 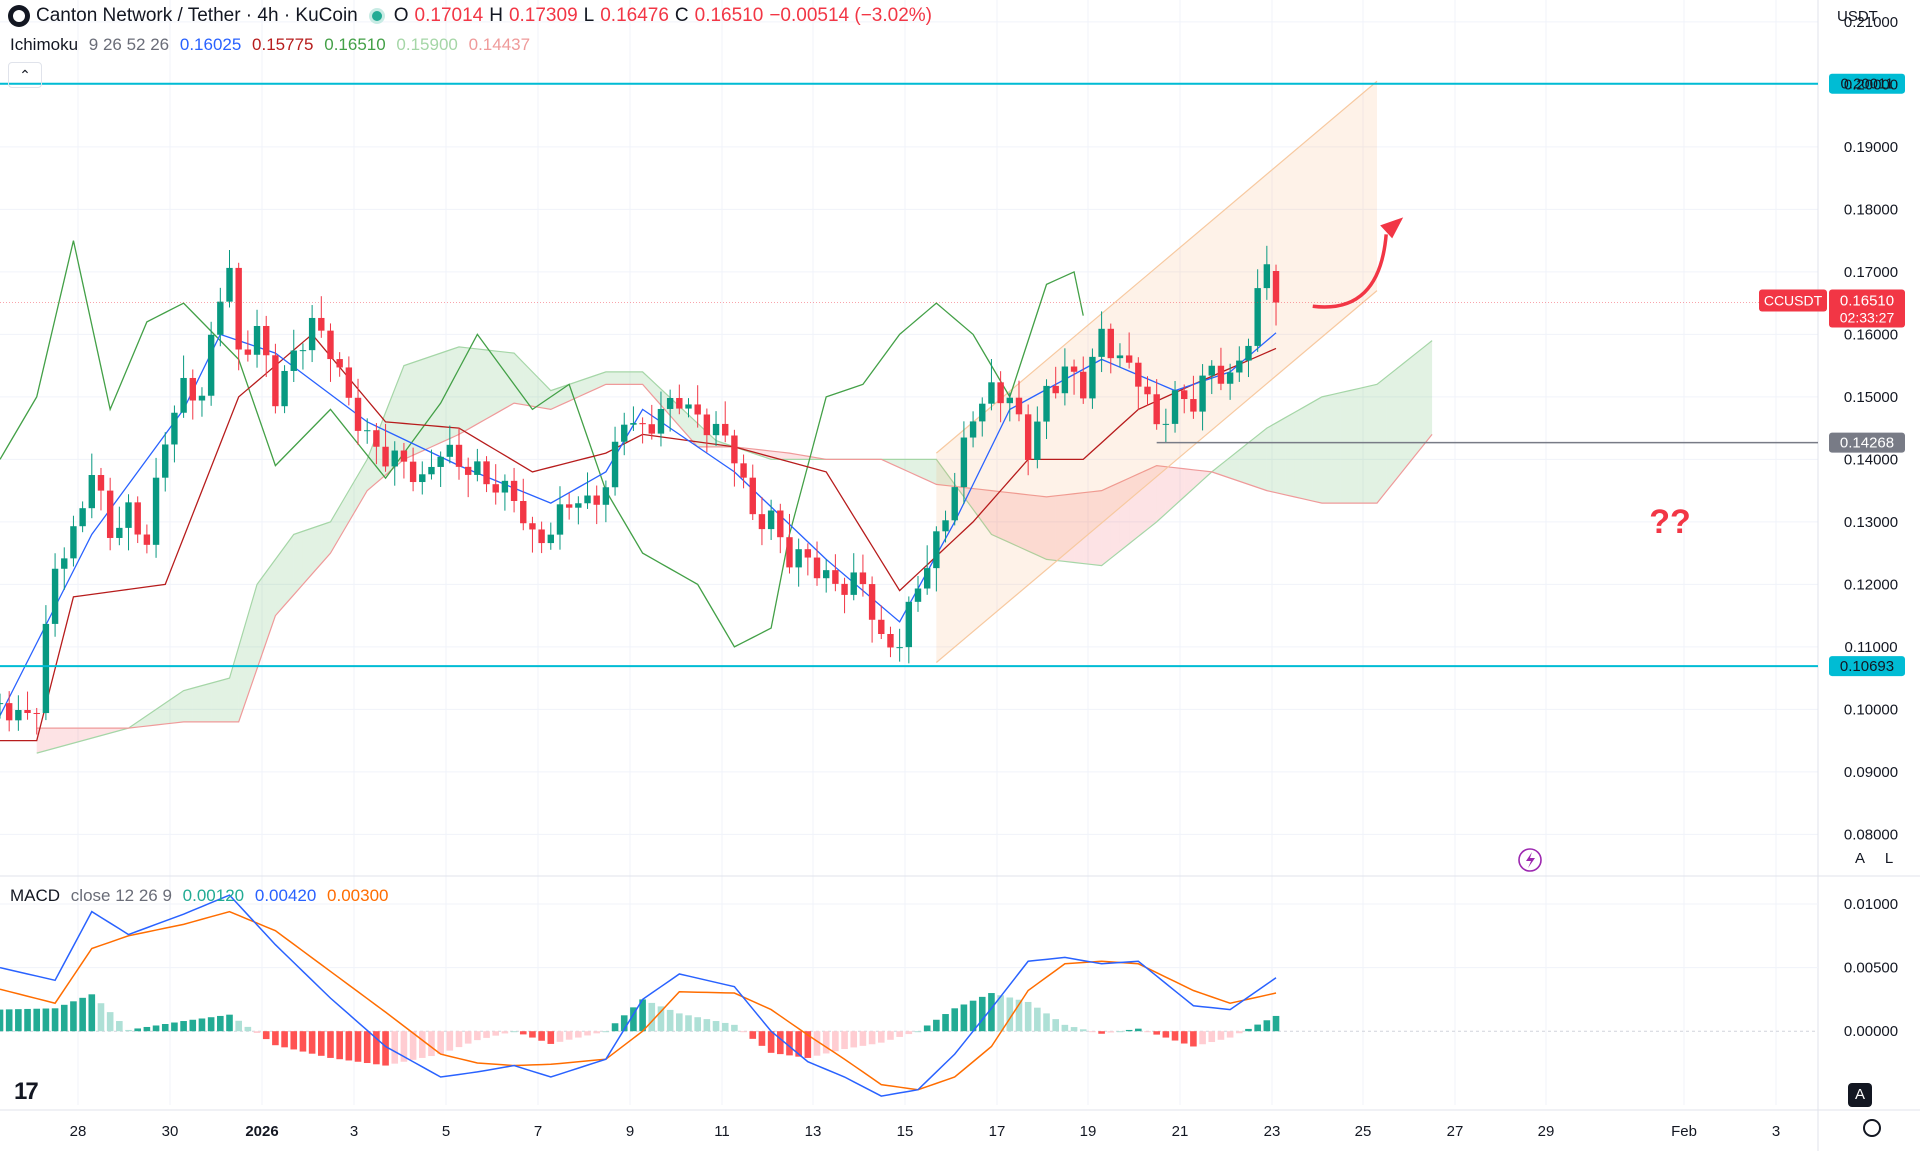 What do you see at coordinates (261, 1131) in the screenshot?
I see `time-tick-label: 2026` at bounding box center [261, 1131].